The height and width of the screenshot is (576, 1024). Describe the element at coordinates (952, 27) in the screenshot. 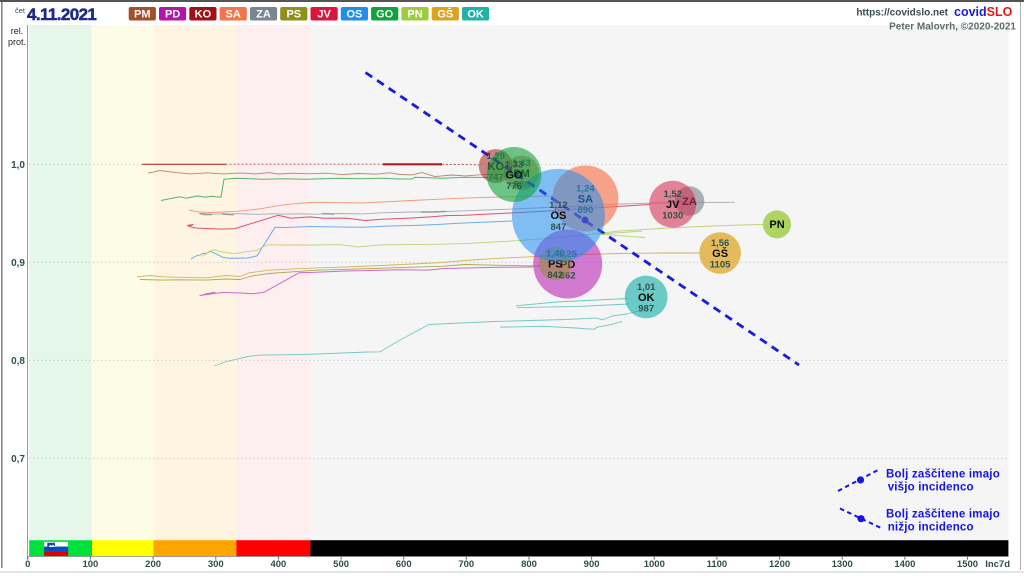

I see `svg-text: Peter Malovrh, ©2020-2021` at that location.